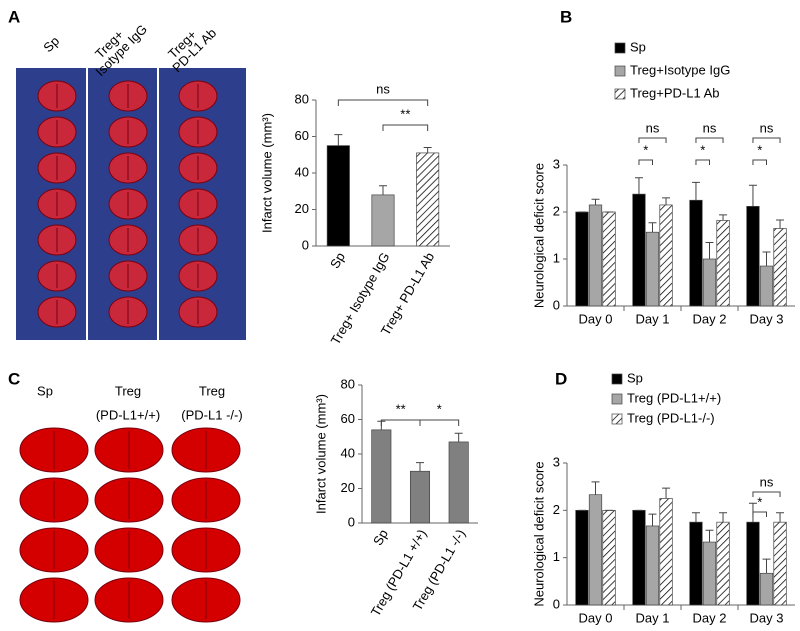  I want to click on x-tick-label: Day 1, so click(653, 318).